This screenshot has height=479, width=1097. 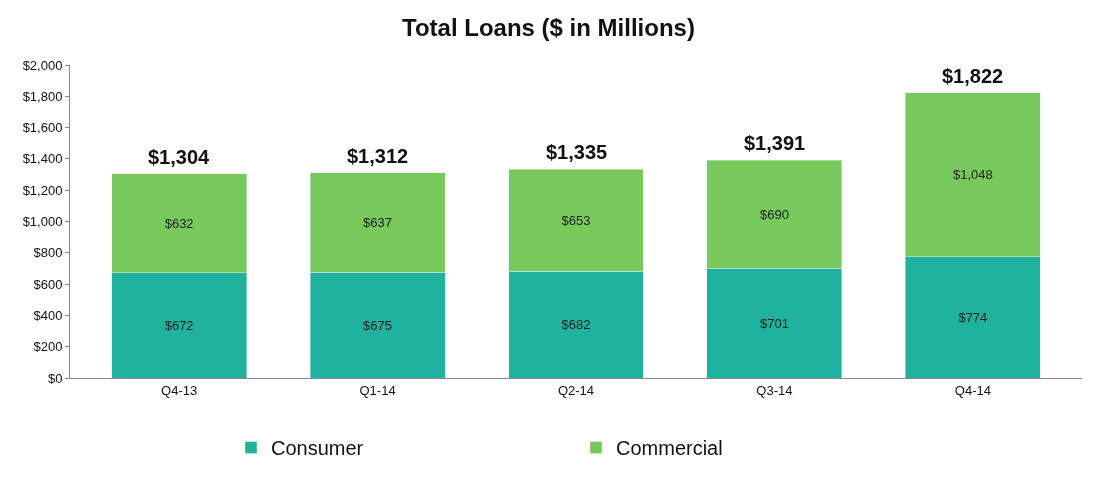 What do you see at coordinates (378, 223) in the screenshot?
I see `data-label: $637` at bounding box center [378, 223].